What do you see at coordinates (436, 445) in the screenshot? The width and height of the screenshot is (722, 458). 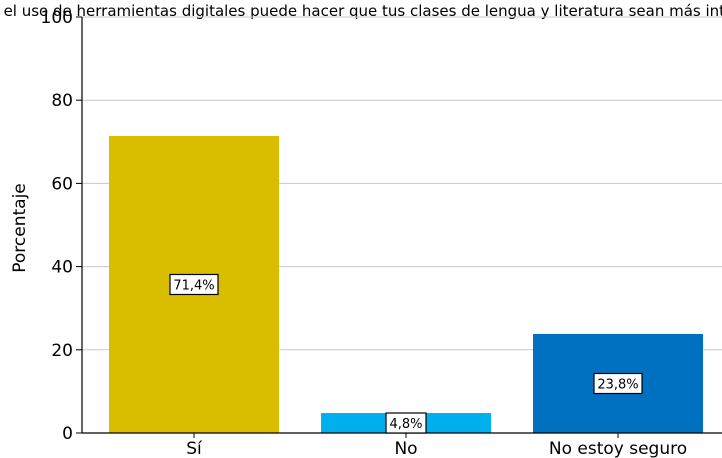 I see `x-axis-labels: Sí No No estoy seguro` at bounding box center [436, 445].